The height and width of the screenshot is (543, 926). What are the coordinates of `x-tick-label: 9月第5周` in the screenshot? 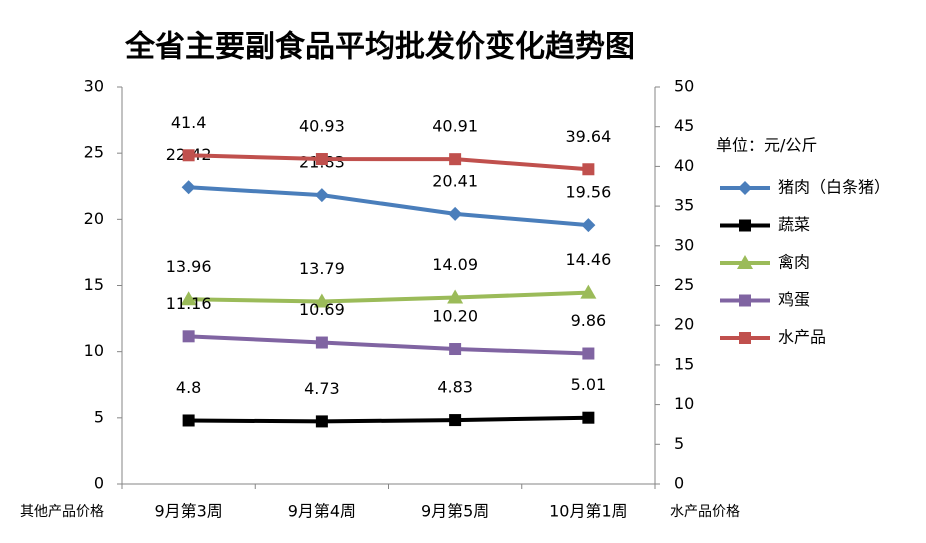 It's located at (455, 511).